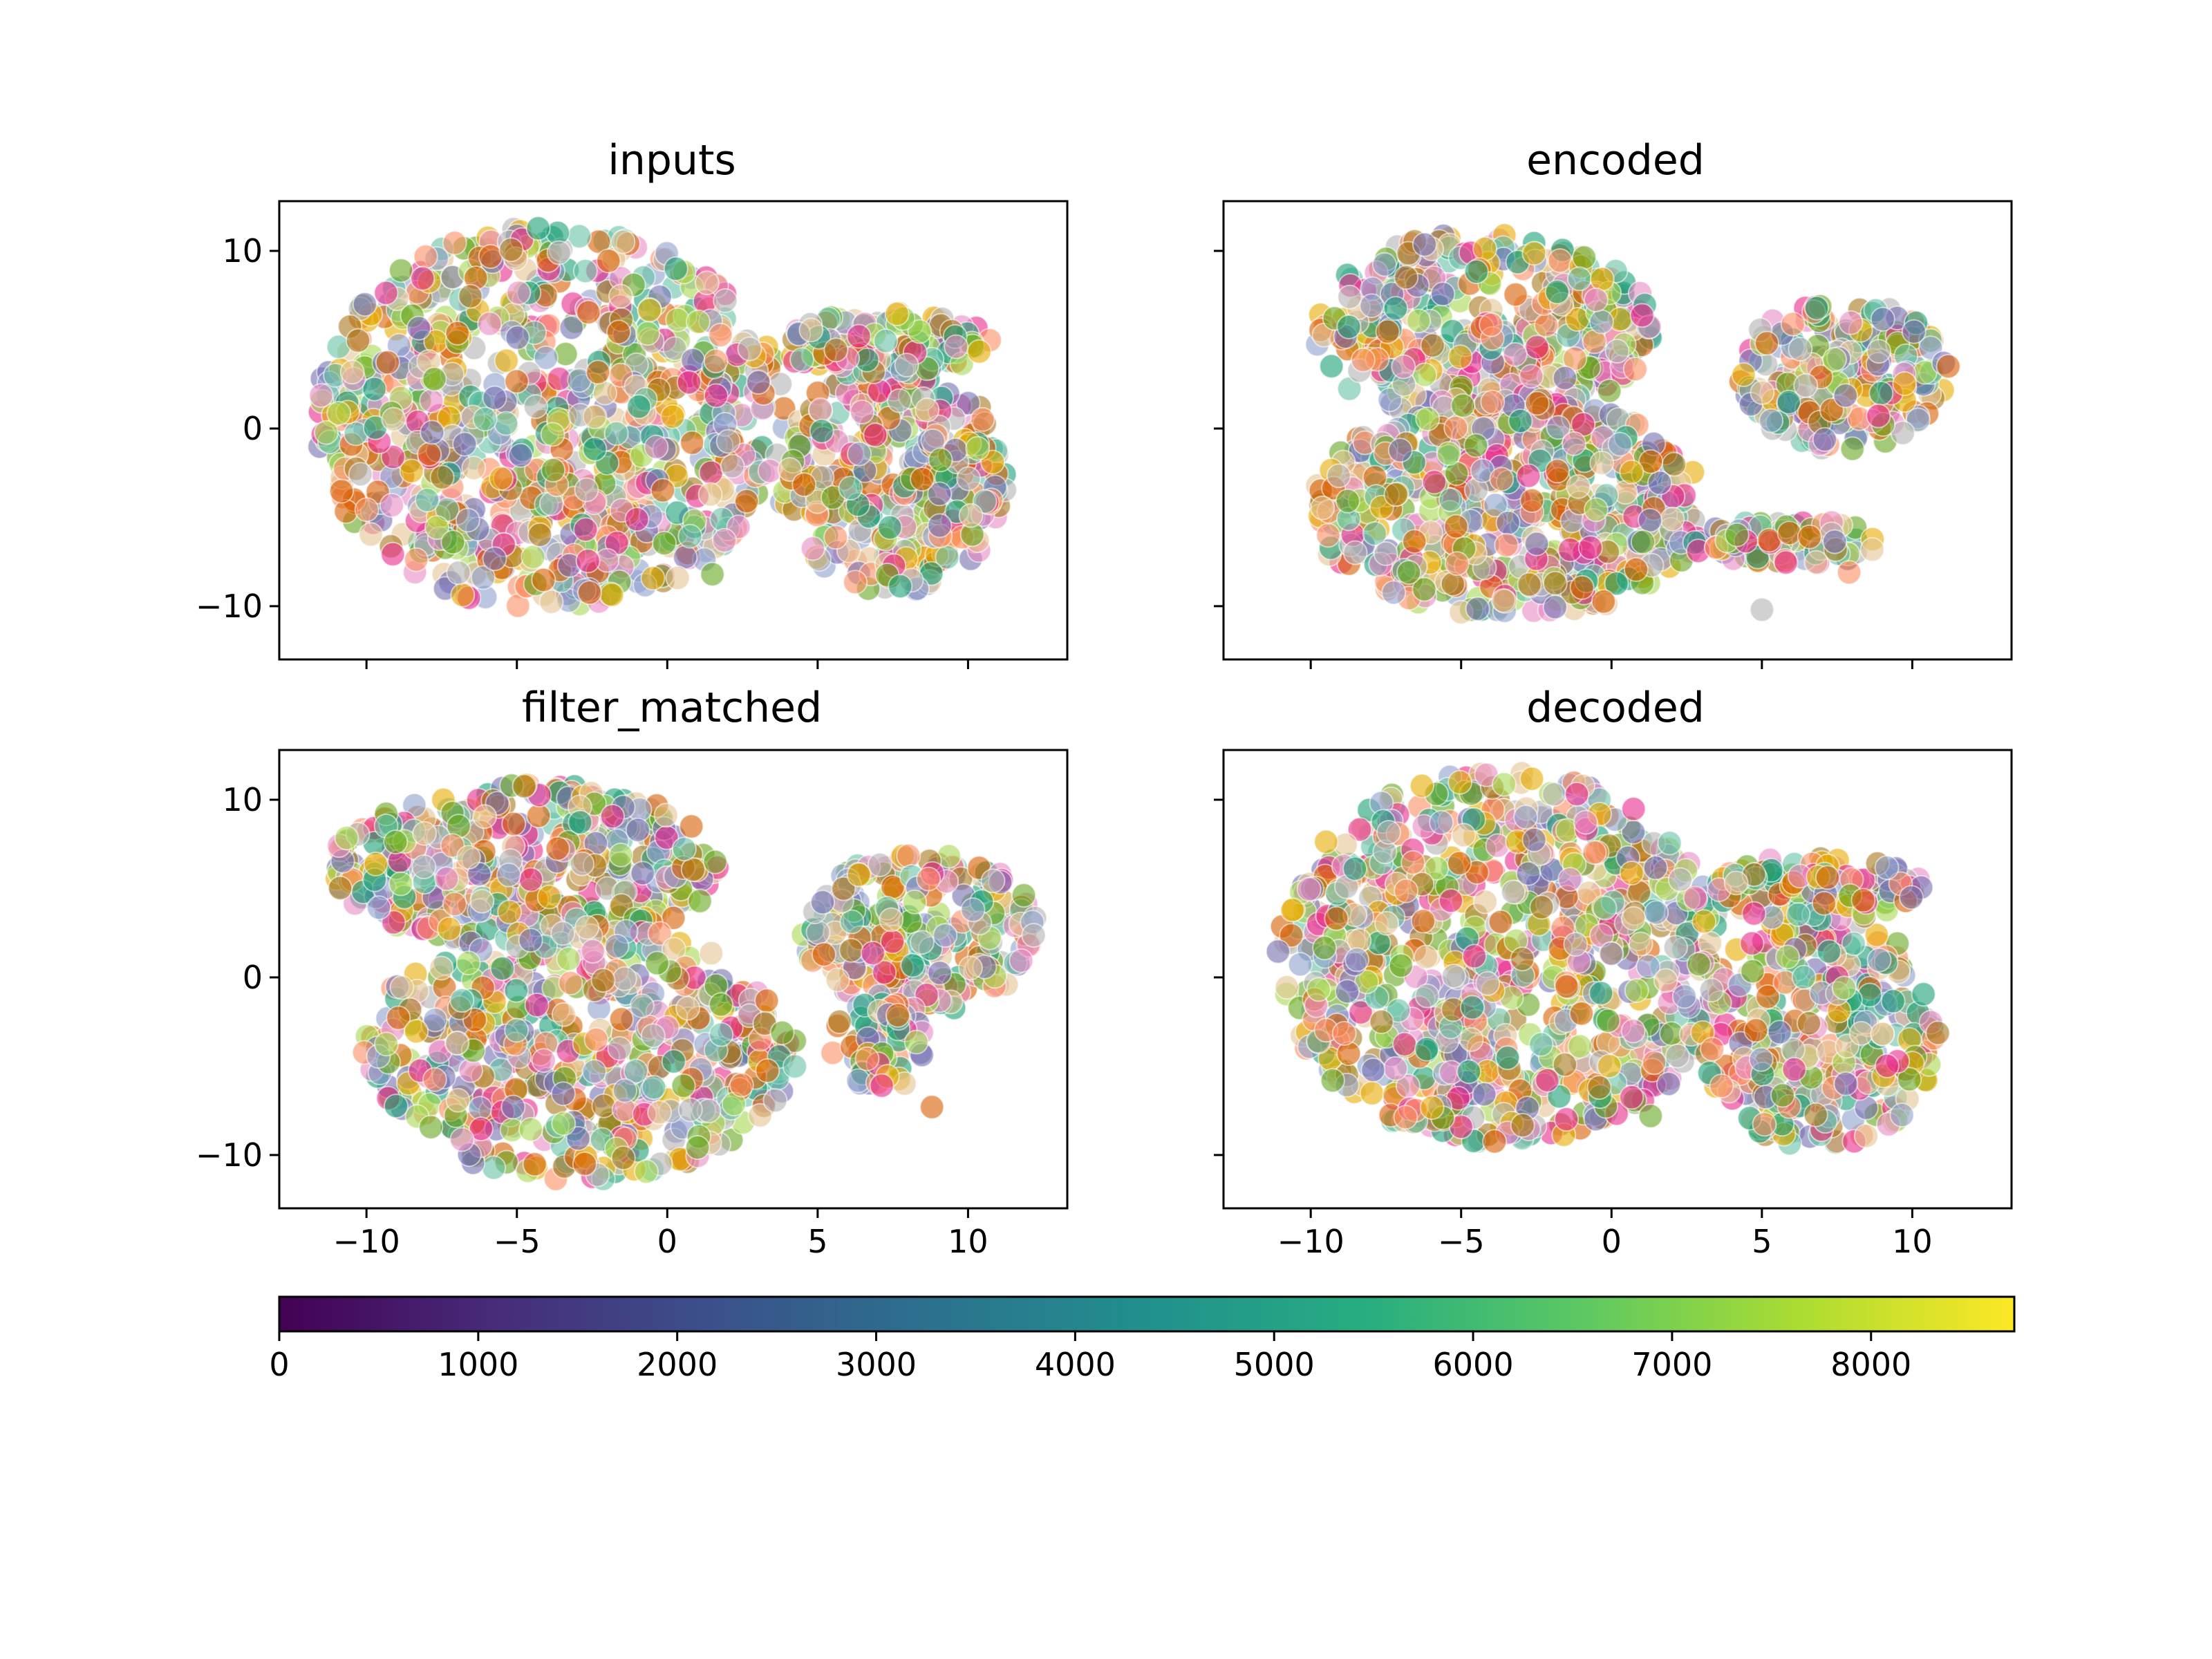 This screenshot has width=2212, height=1659. Describe the element at coordinates (968, 1241) in the screenshot. I see `x-tick-label-filter-matched: 10` at that location.